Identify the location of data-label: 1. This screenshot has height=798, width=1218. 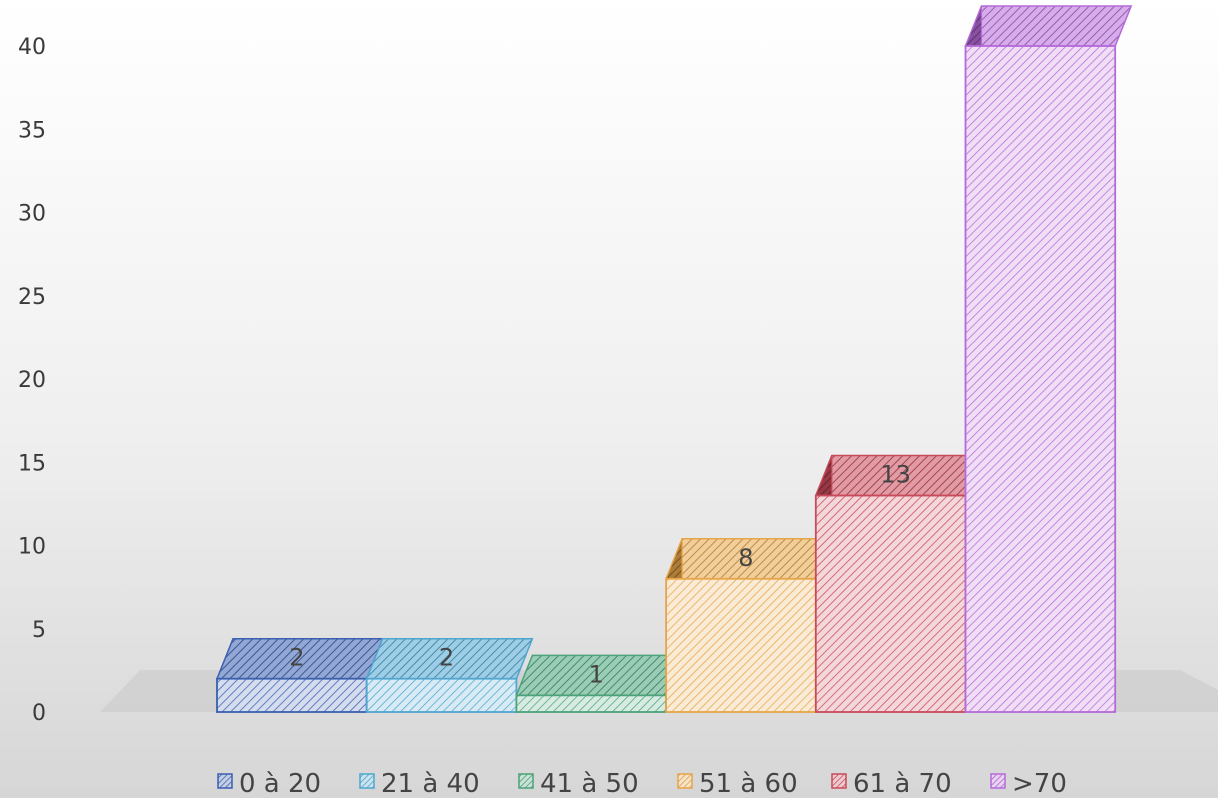
(596, 674).